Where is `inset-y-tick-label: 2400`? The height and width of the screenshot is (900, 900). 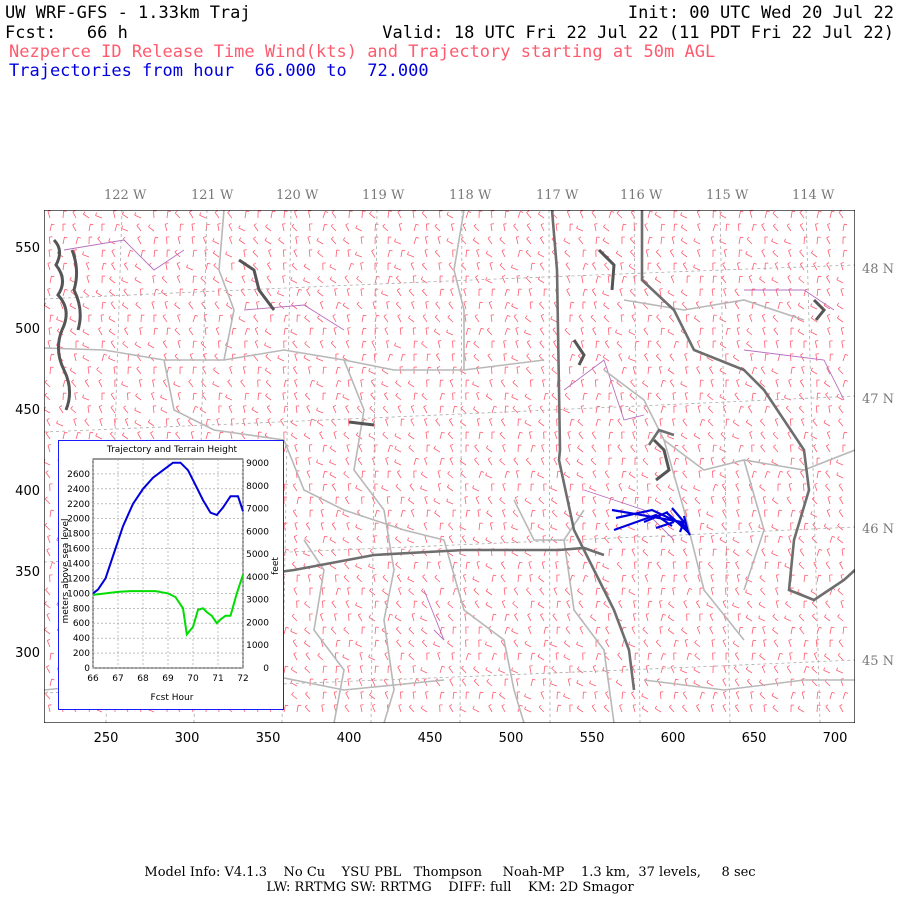
inset-y-tick-label: 2400 is located at coordinates (78, 490).